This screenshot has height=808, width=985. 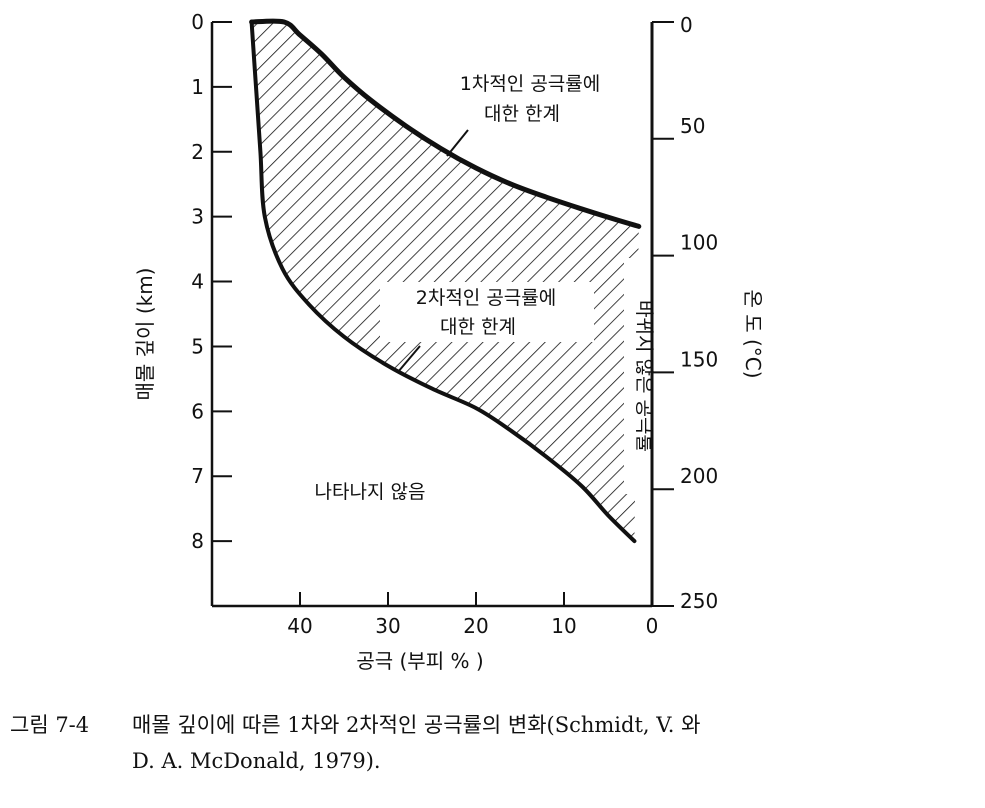 I want to click on depth-tick-label: 3, so click(x=197, y=217).